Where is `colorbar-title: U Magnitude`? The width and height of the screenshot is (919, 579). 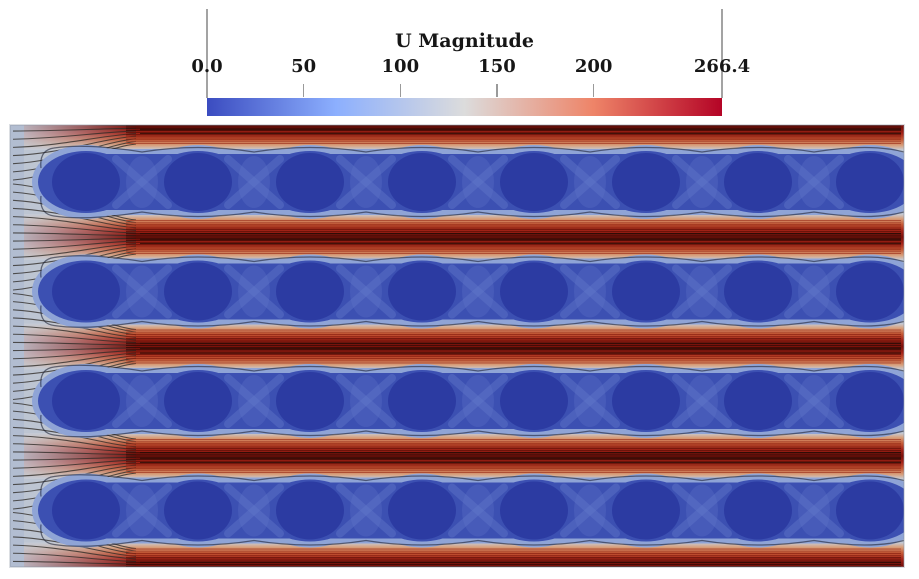 colorbar-title: U Magnitude is located at coordinates (464, 41).